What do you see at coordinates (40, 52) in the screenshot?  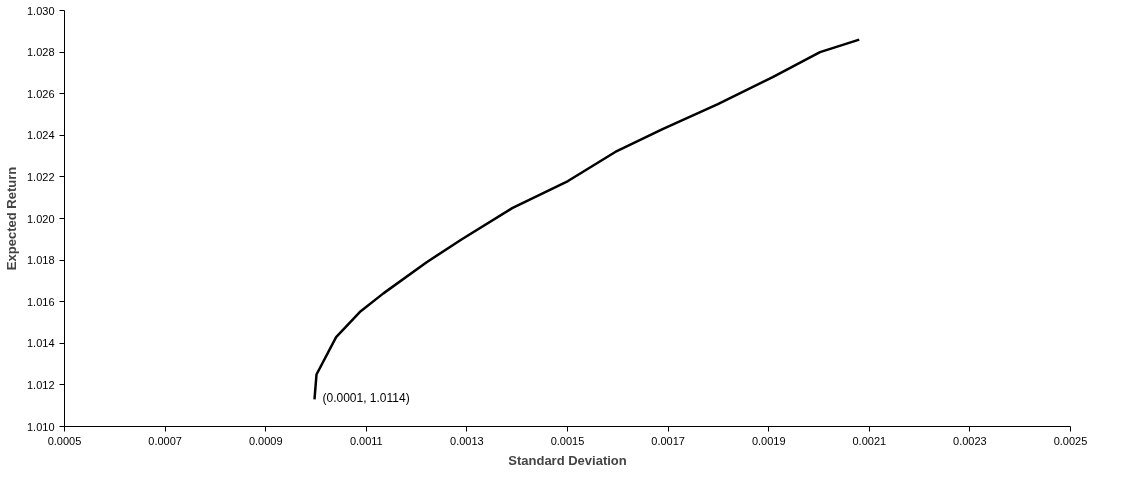 I see `y-tick-label: 1.028` at bounding box center [40, 52].